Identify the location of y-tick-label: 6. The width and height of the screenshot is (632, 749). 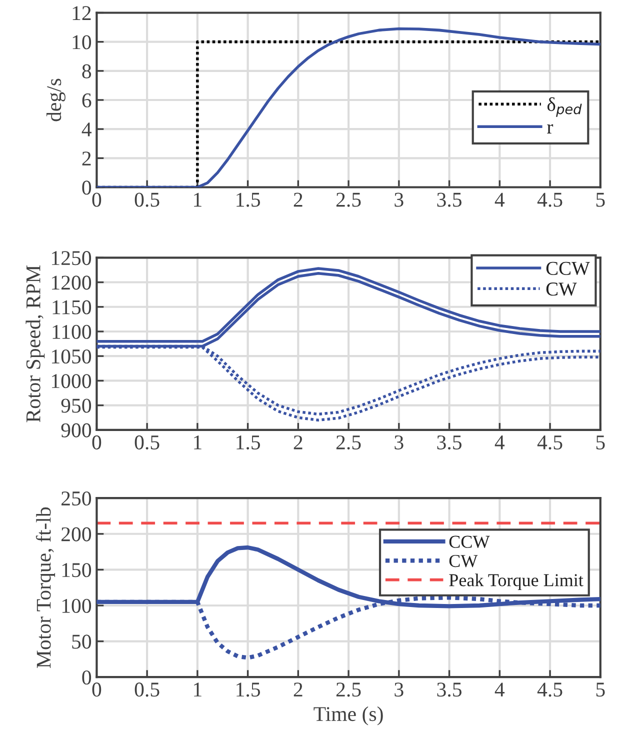
(87, 100).